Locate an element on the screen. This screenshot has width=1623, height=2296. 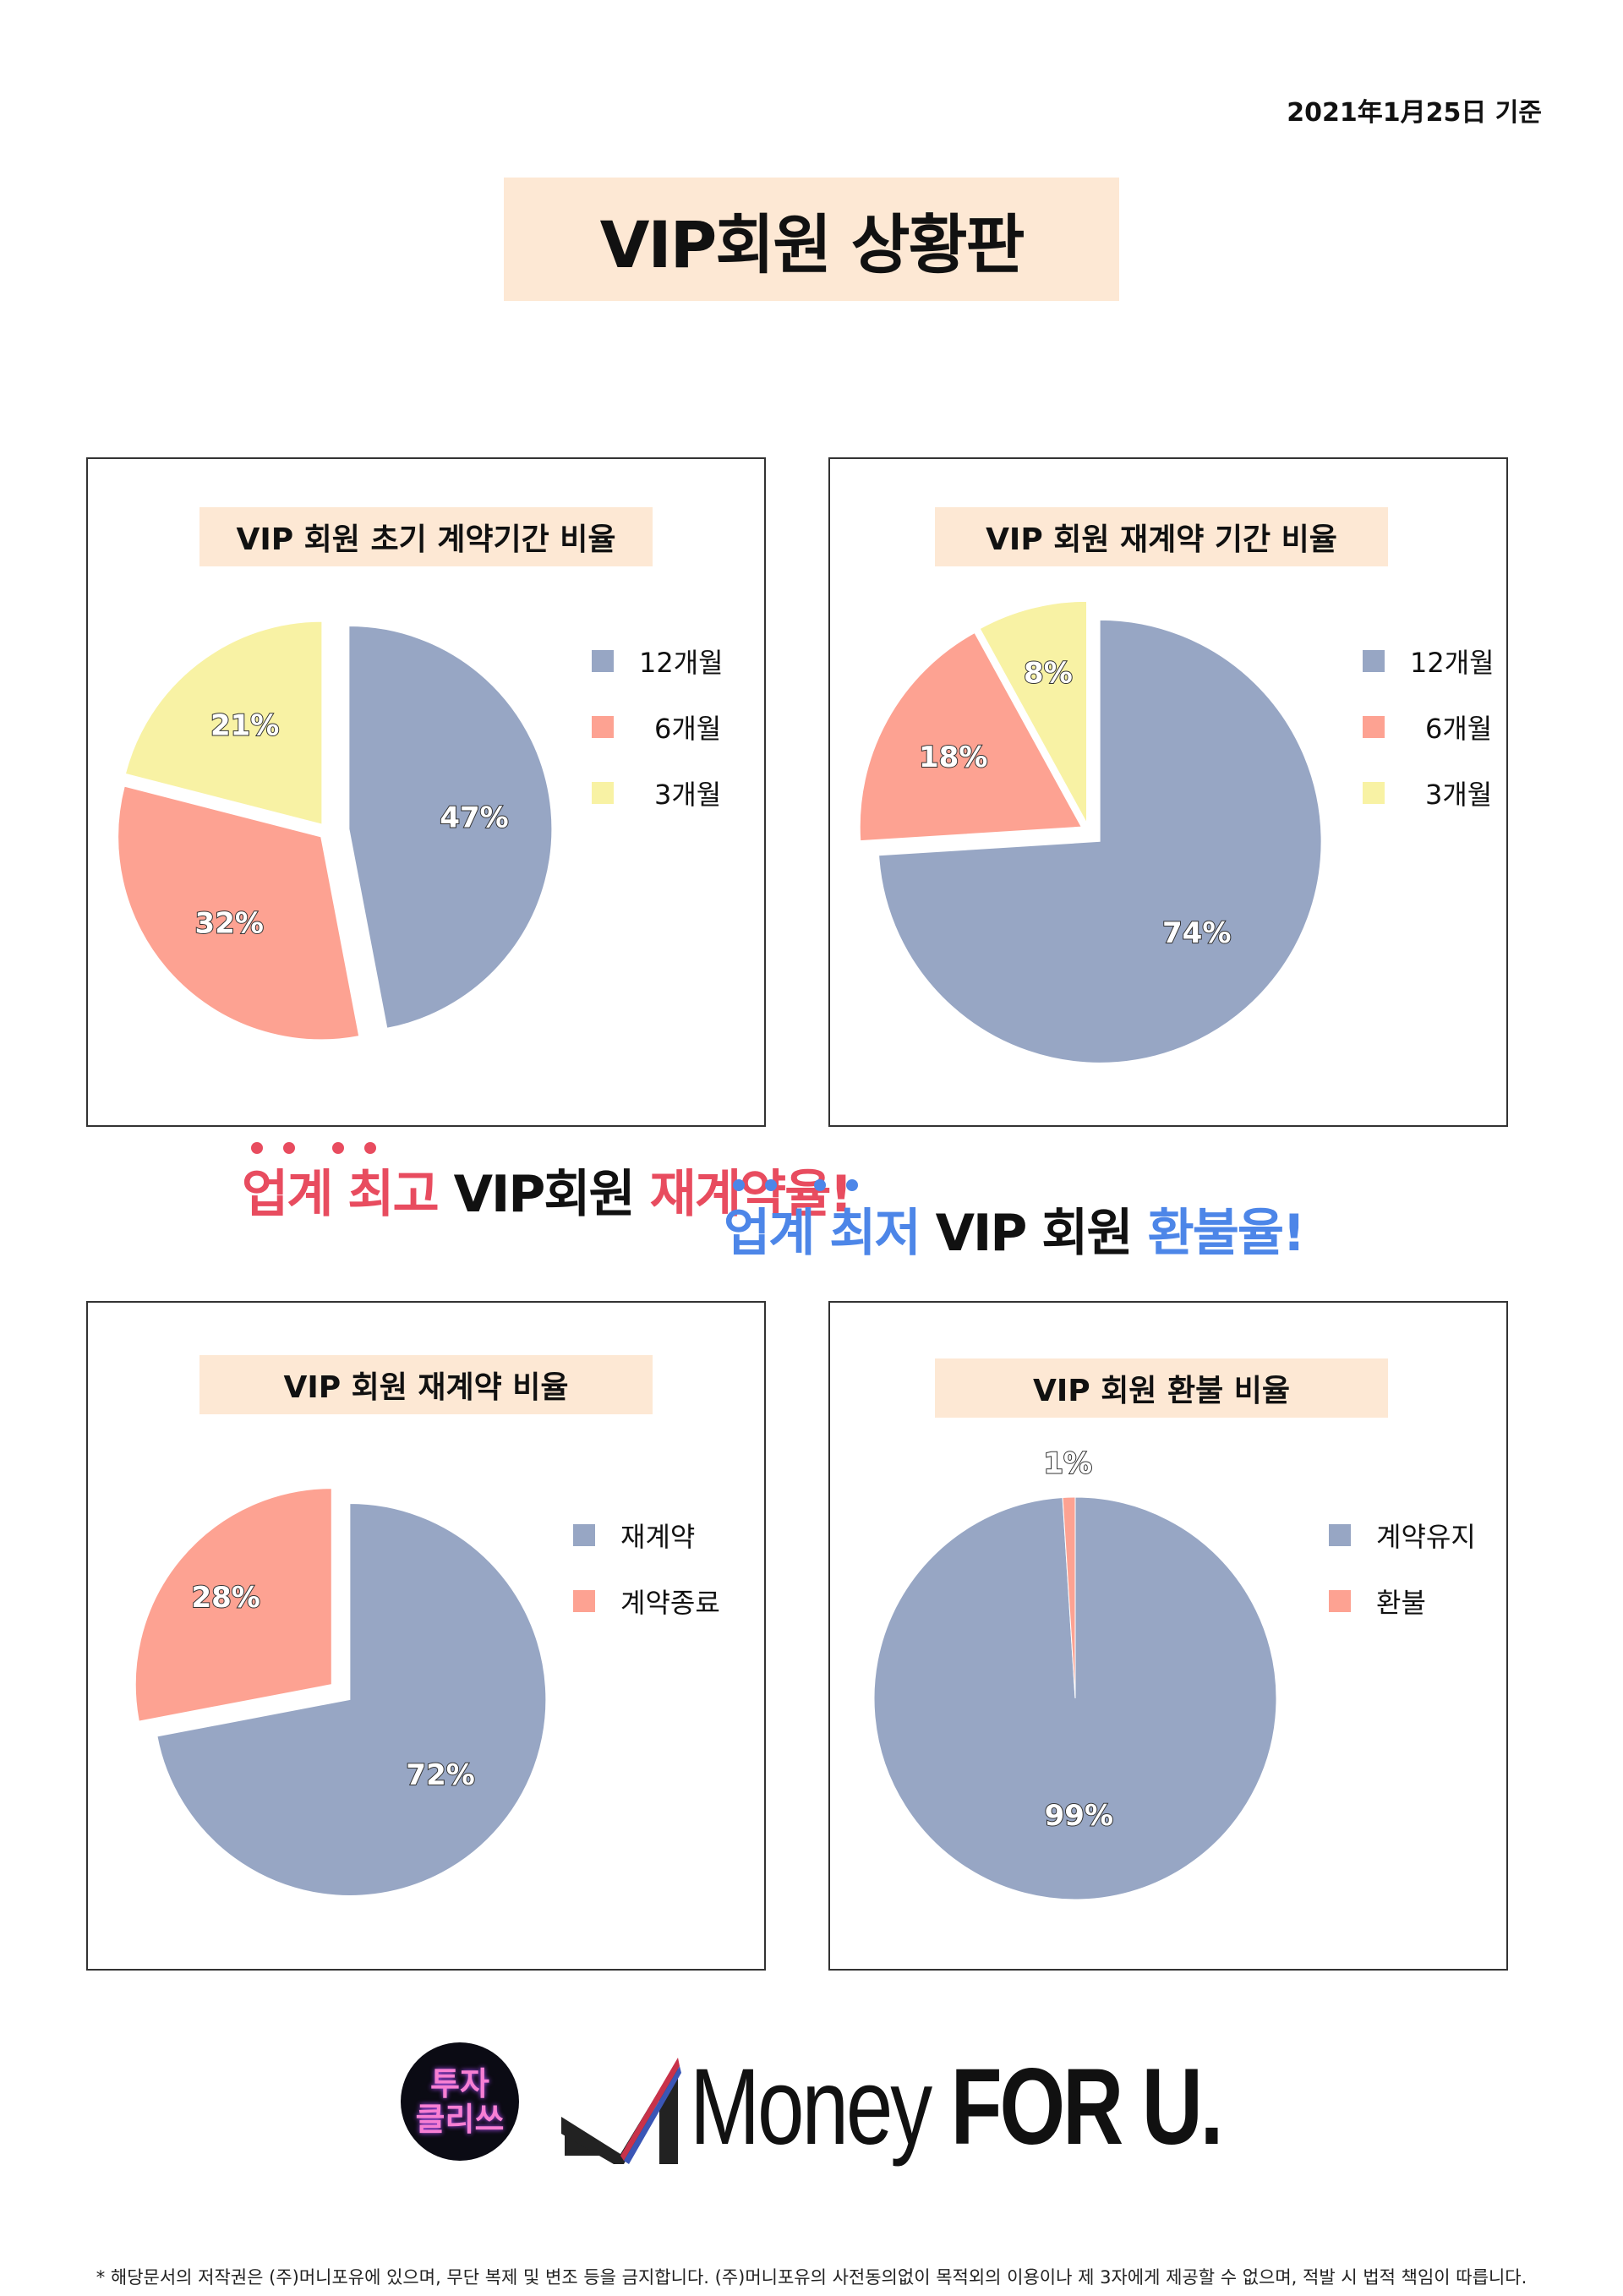
legend-item: 계약종료 is located at coordinates (647, 1601).